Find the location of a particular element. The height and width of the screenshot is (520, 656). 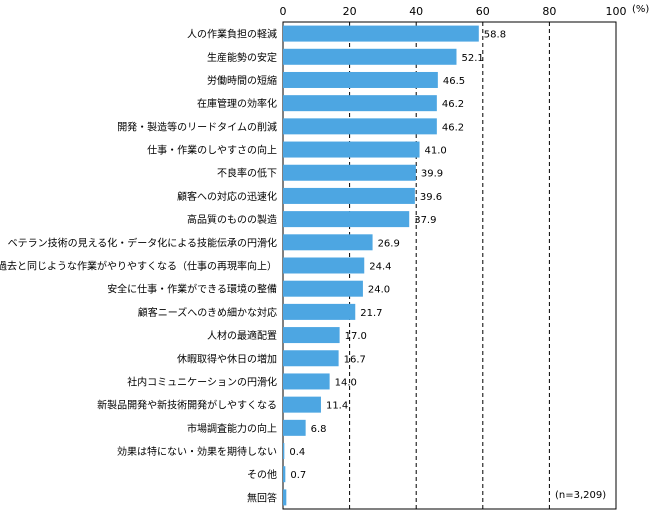

unit-label: (%) is located at coordinates (640, 9).